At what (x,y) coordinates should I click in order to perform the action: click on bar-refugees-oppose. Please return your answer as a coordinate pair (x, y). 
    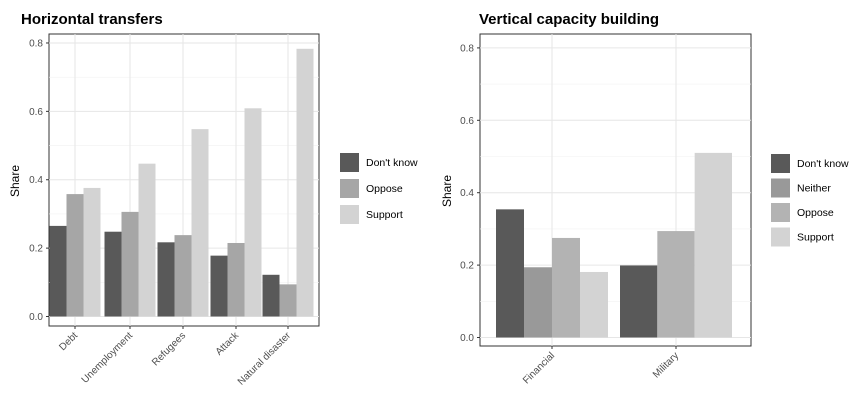
    Looking at the image, I should click on (183, 276).